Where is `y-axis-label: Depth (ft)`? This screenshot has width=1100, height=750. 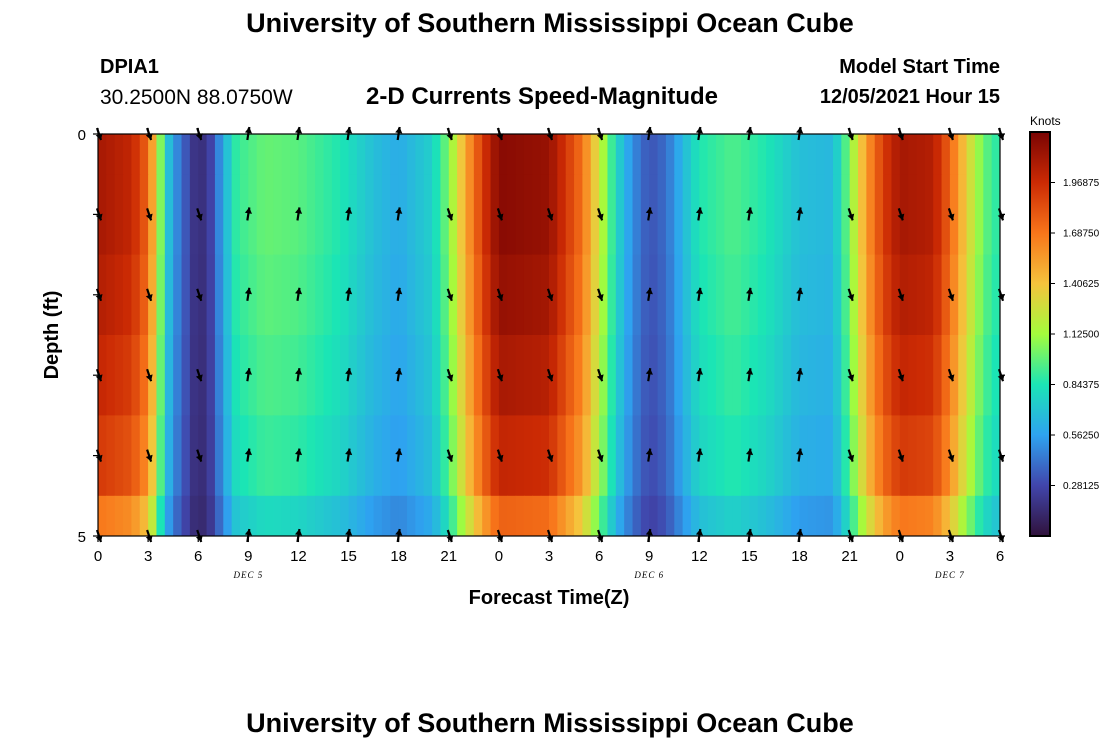 y-axis-label: Depth (ft) is located at coordinates (52, 335).